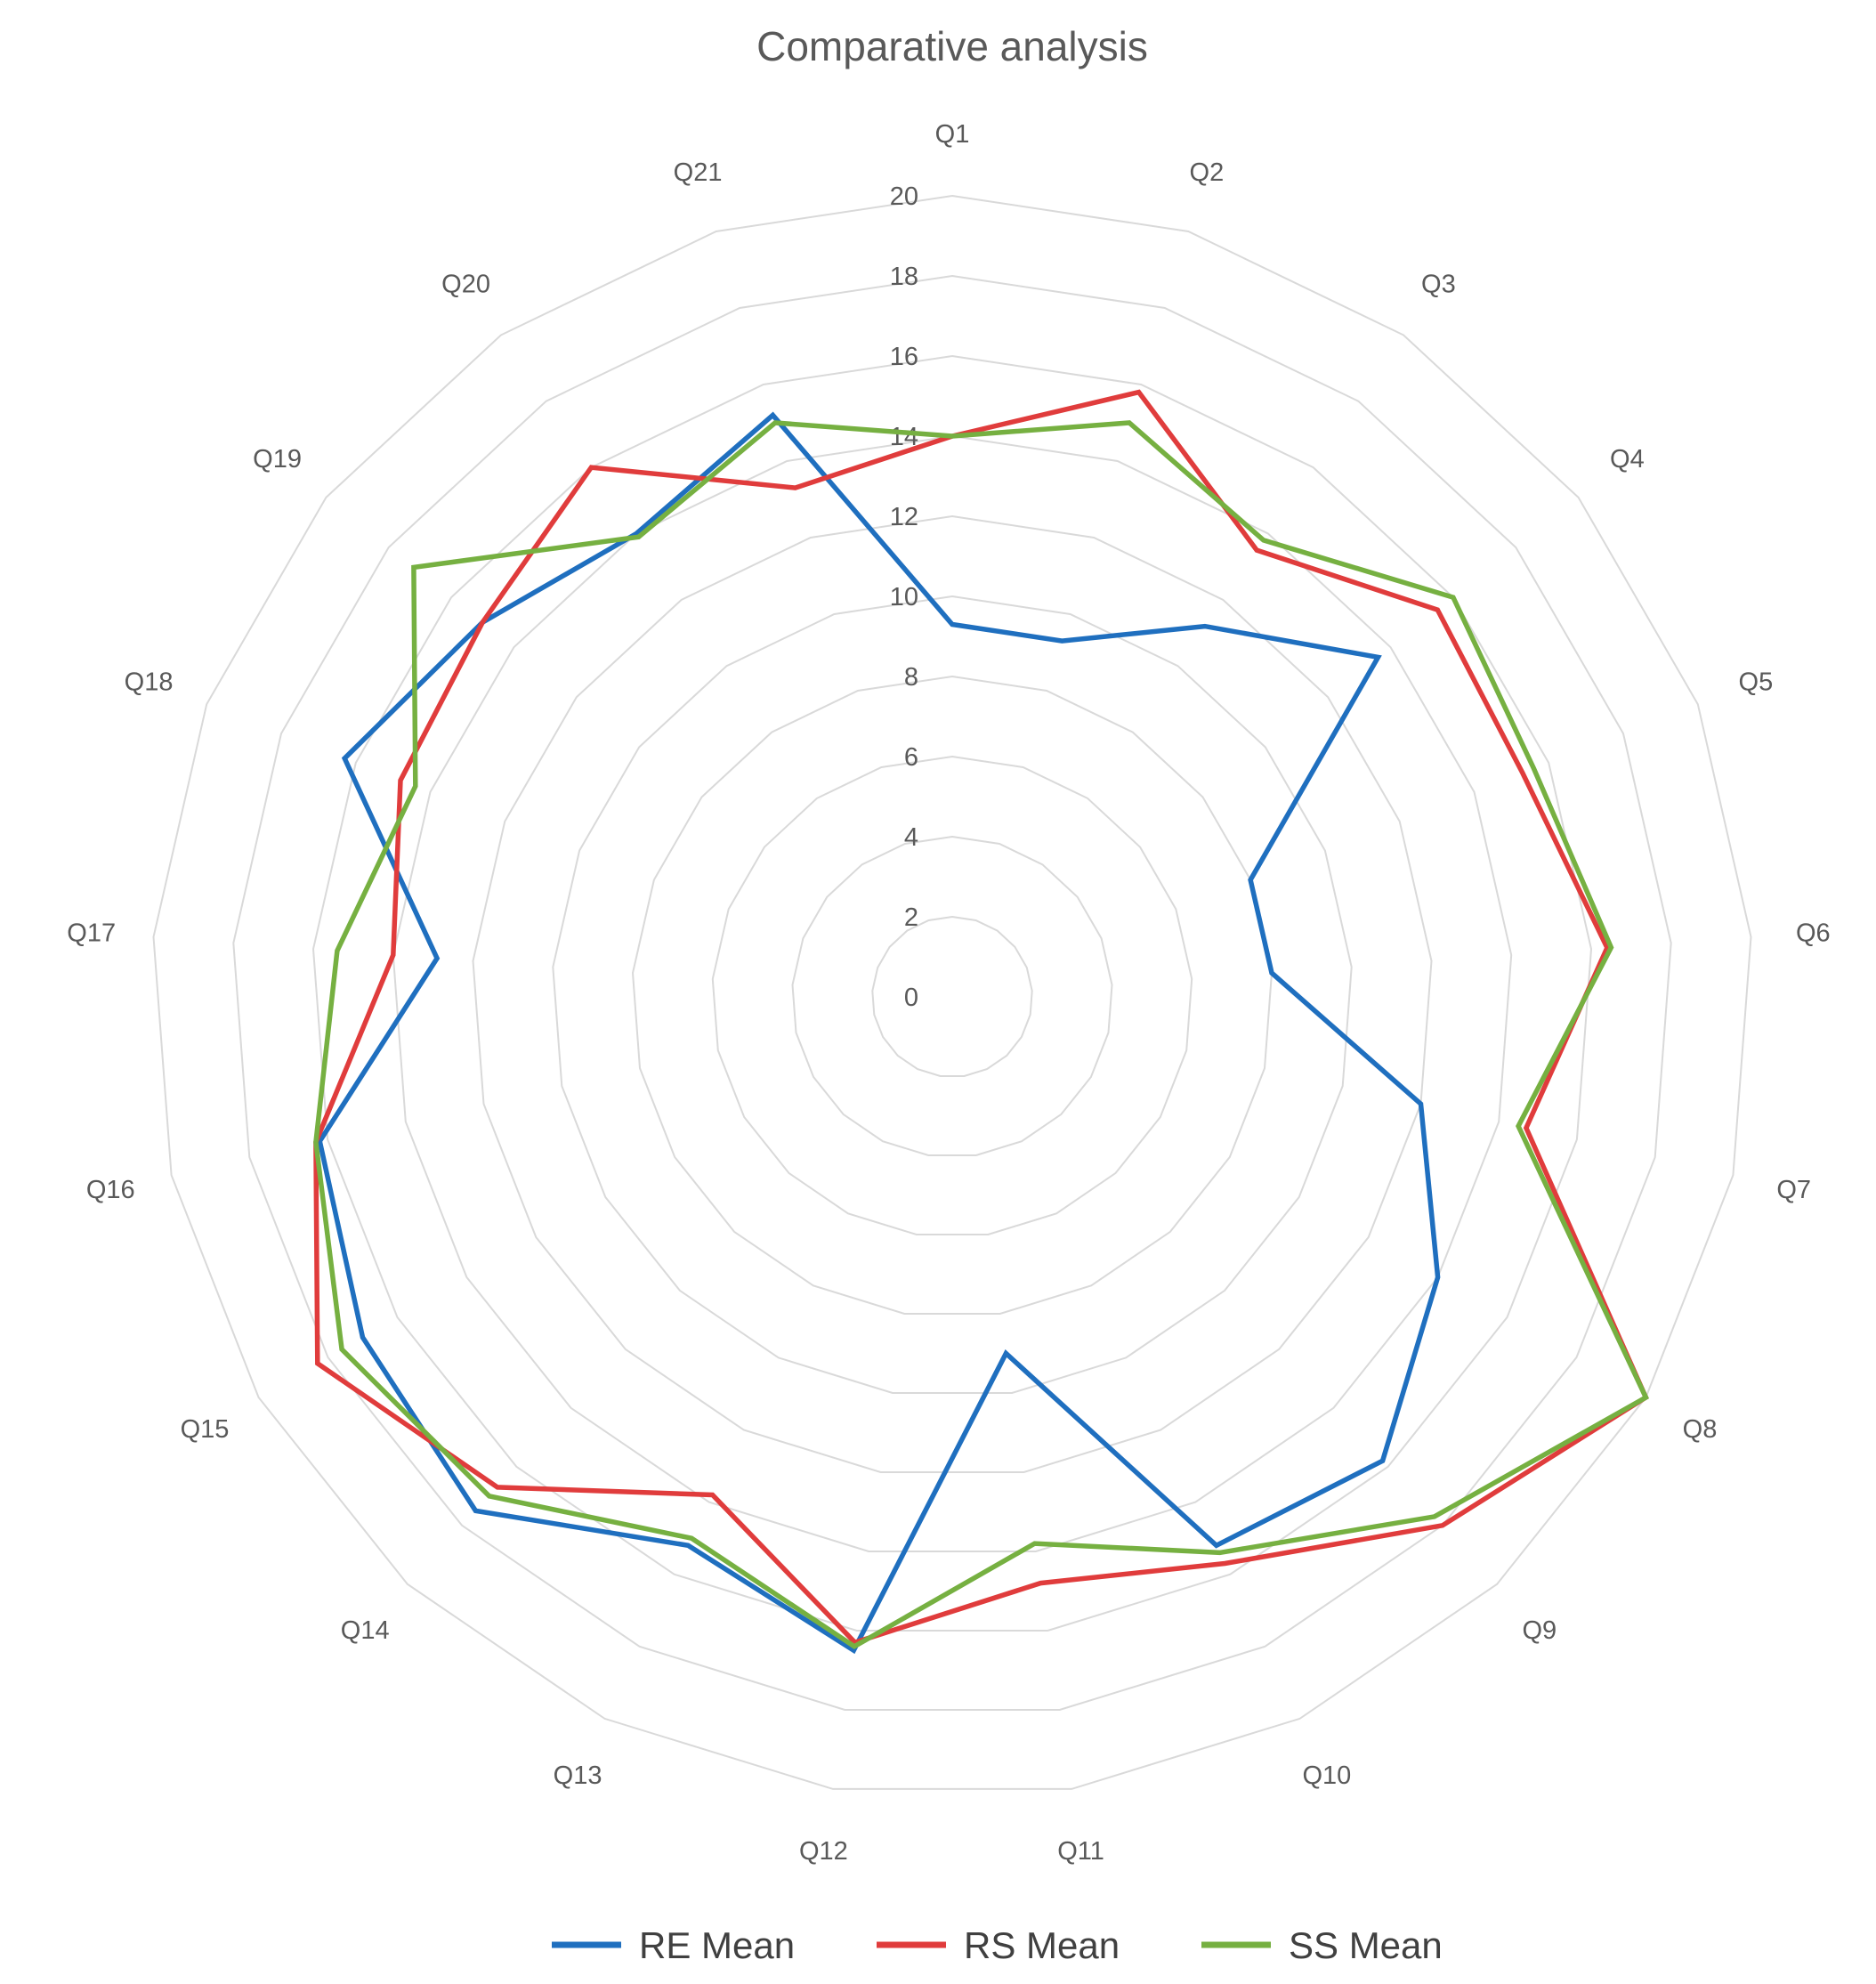 The width and height of the screenshot is (1876, 1984). Describe the element at coordinates (952, 134) in the screenshot. I see `category-label: Q1` at that location.